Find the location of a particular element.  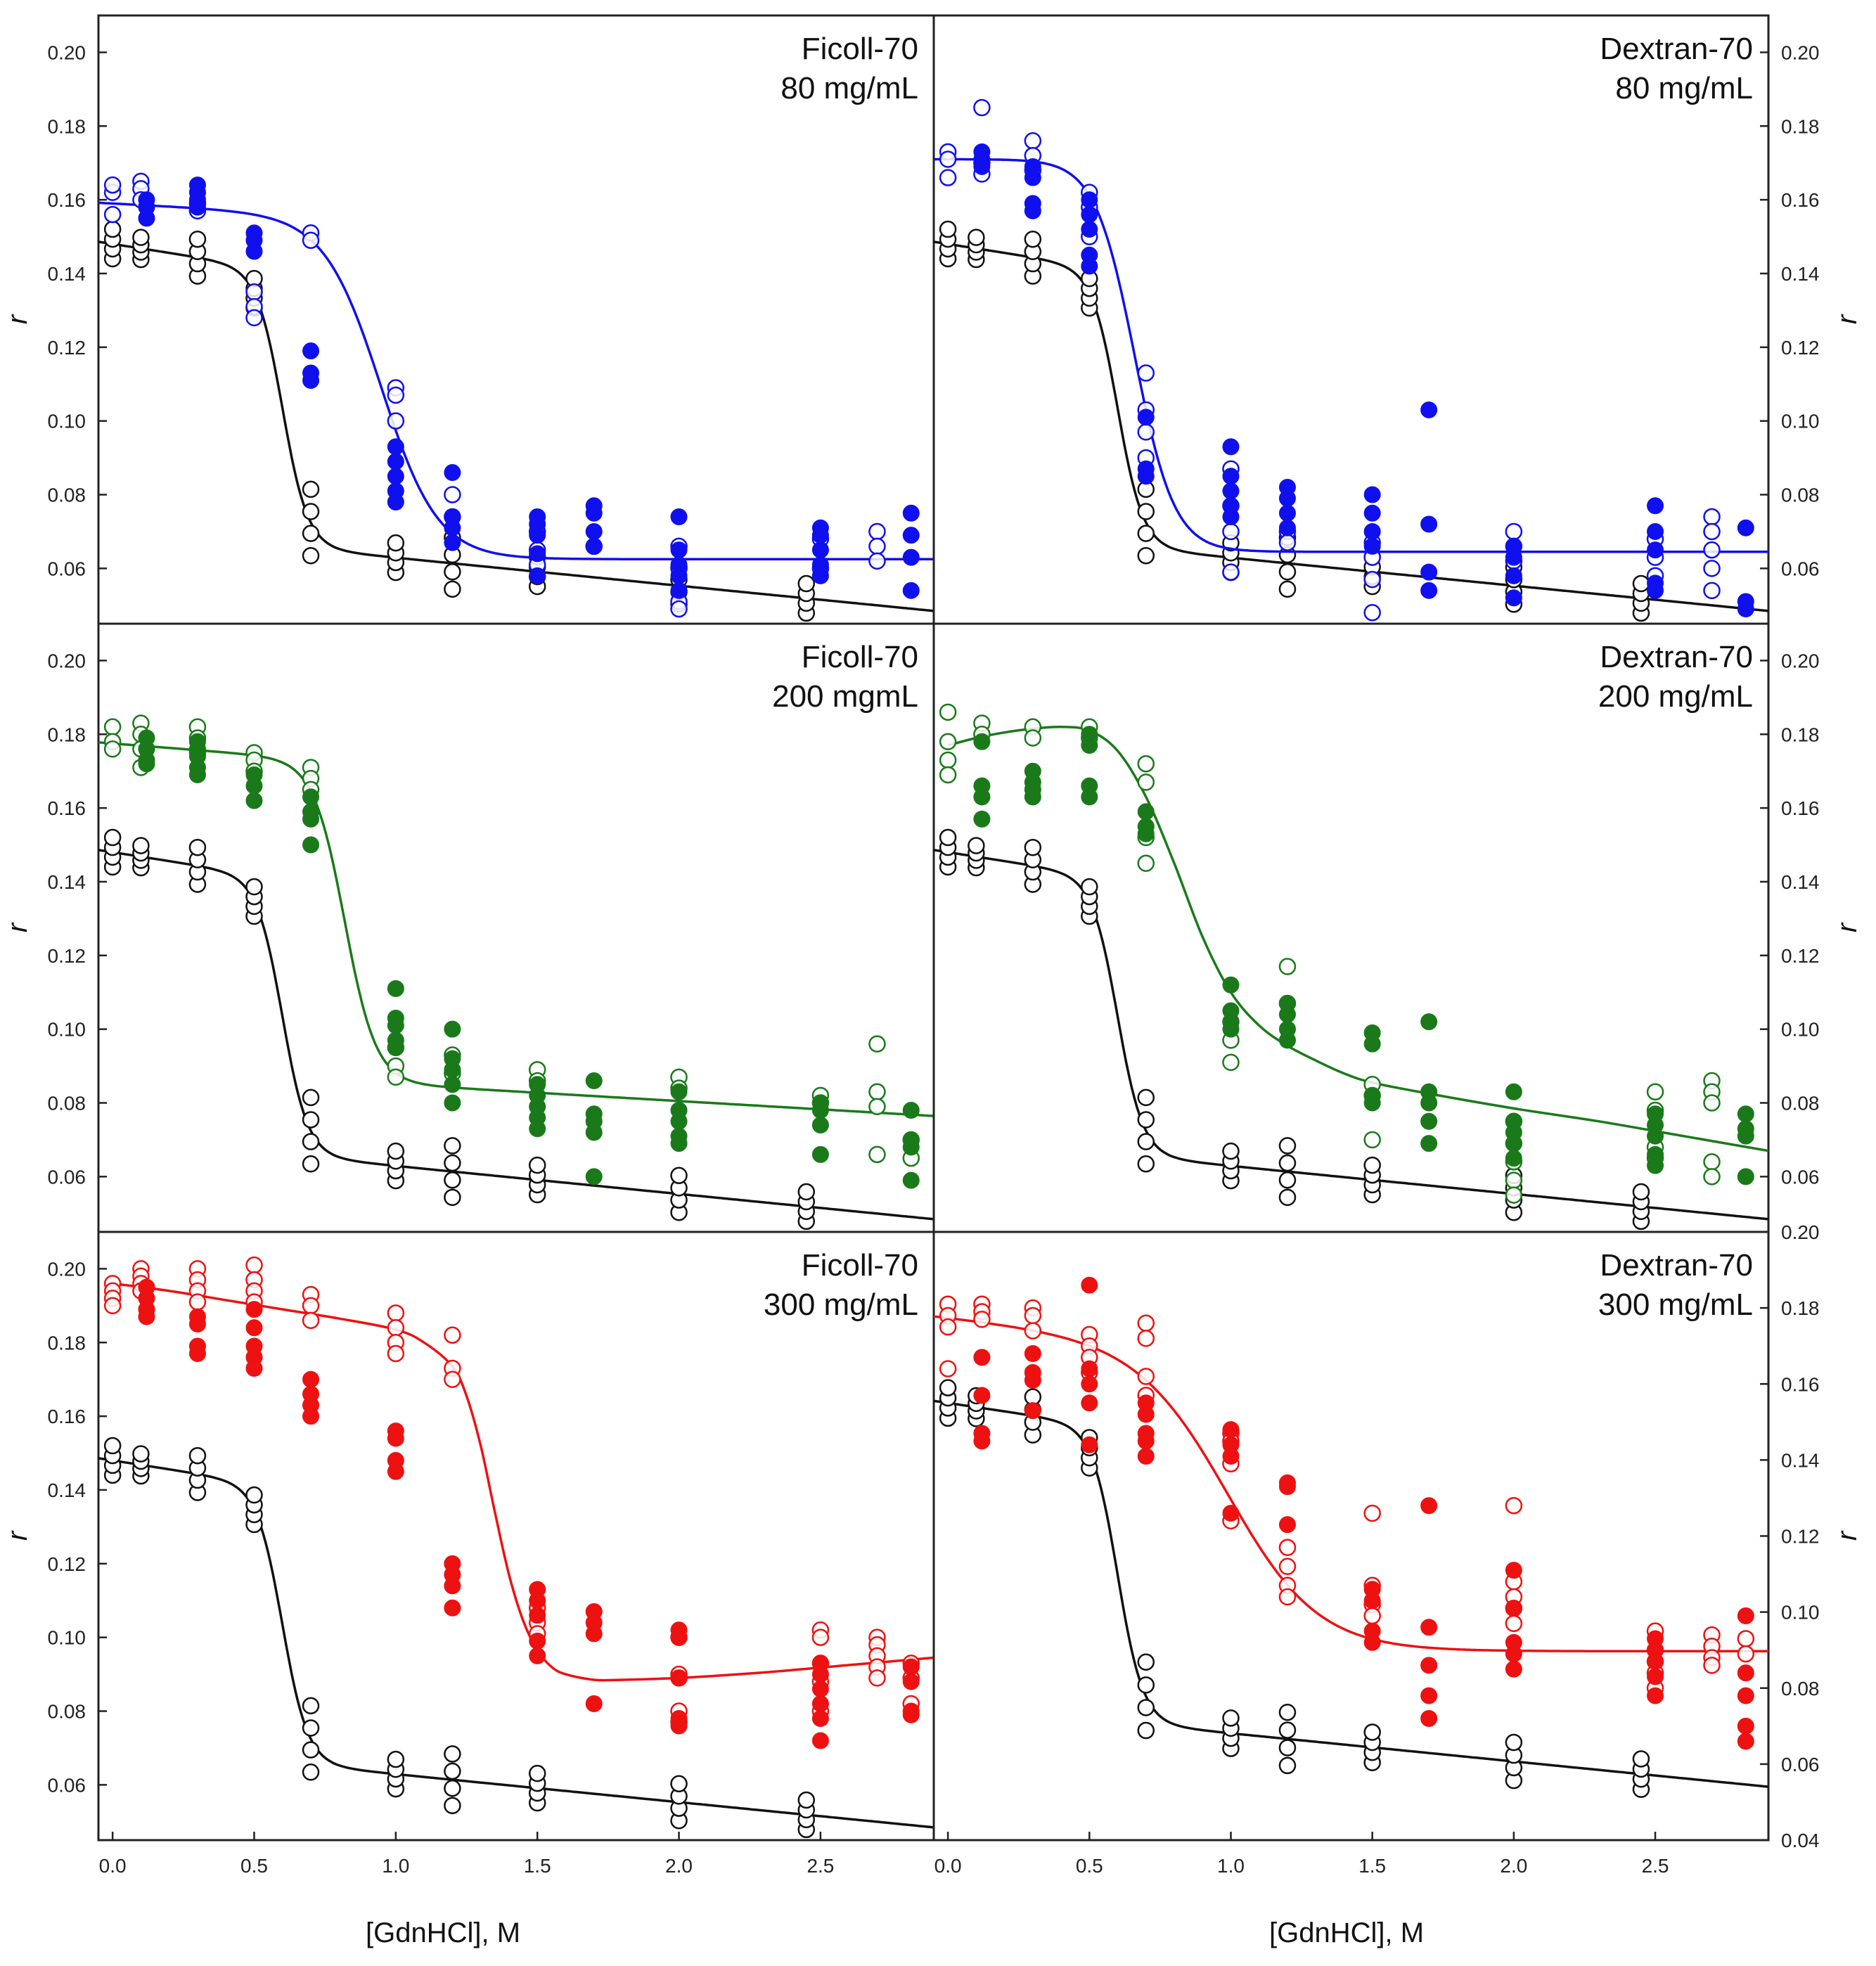

y-tick-label: 0.10 is located at coordinates (67, 422).